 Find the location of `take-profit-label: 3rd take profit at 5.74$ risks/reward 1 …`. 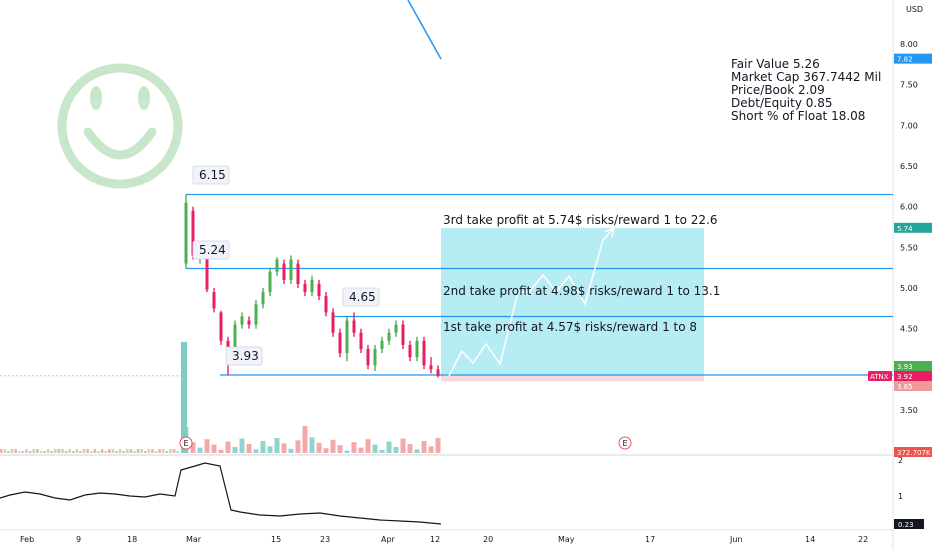

take-profit-label: 3rd take profit at 5.74$ risks/reward 1 … is located at coordinates (580, 220).